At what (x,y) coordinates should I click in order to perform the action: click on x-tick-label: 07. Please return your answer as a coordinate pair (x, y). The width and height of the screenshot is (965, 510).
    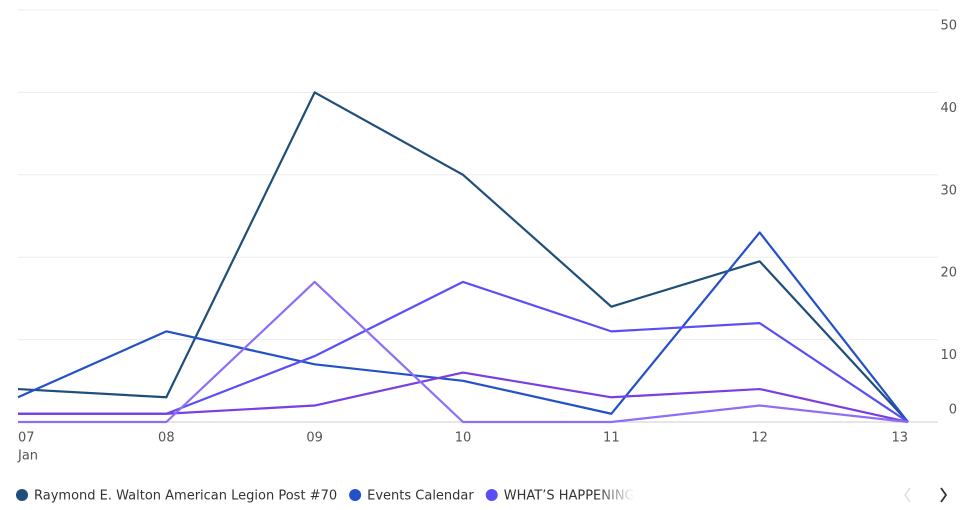
    Looking at the image, I should click on (26, 438).